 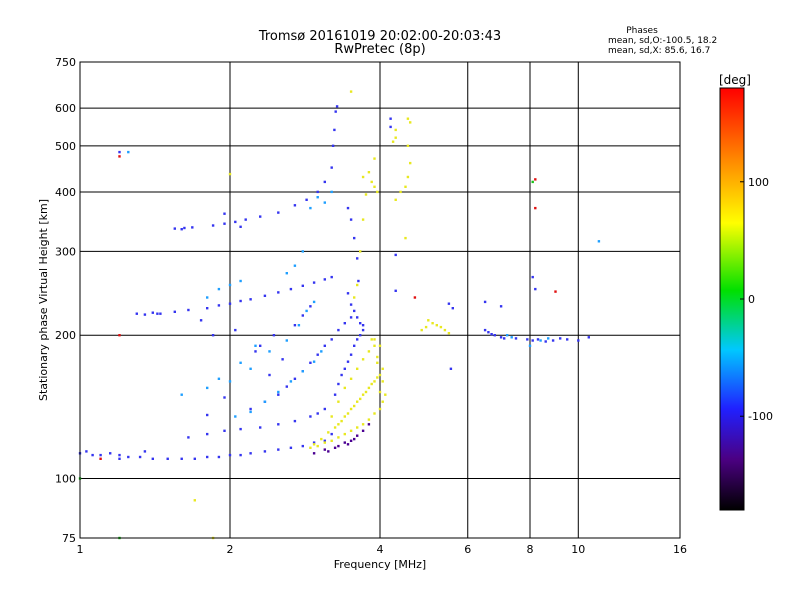 I want to click on legend-heading: Phases, so click(x=642, y=31).